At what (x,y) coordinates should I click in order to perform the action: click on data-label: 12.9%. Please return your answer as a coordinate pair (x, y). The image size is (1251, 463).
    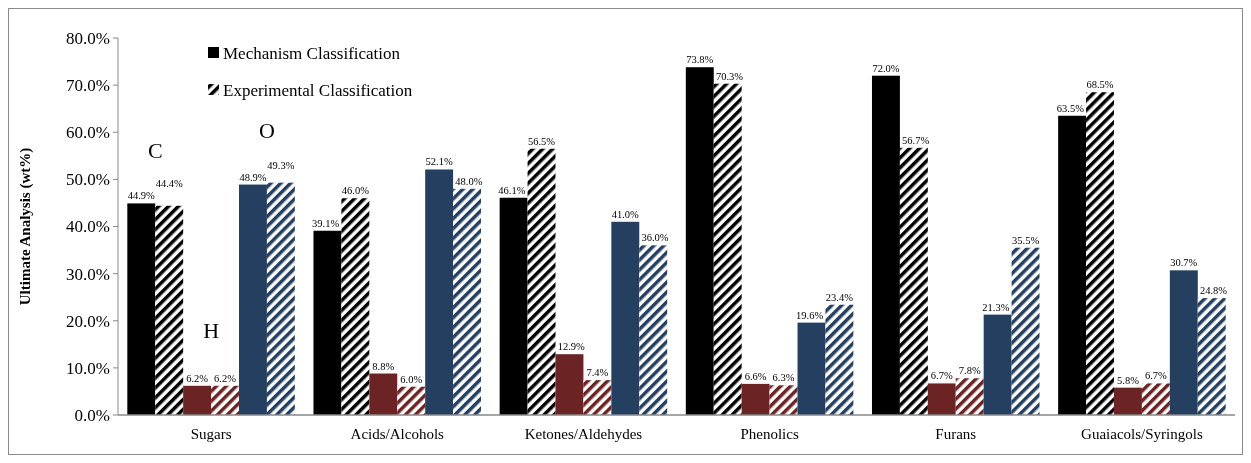
    Looking at the image, I should click on (571, 347).